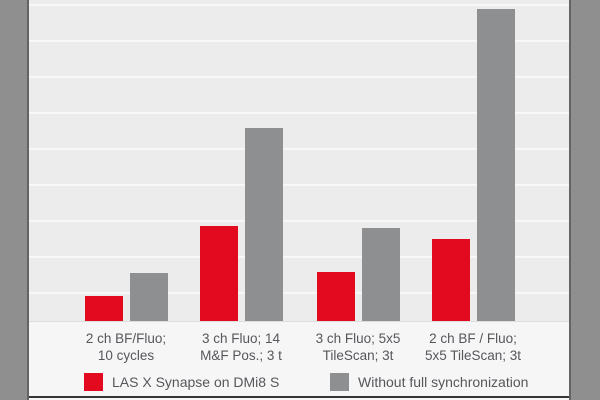  What do you see at coordinates (93, 382) in the screenshot?
I see `legend-swatch-red-icon` at bounding box center [93, 382].